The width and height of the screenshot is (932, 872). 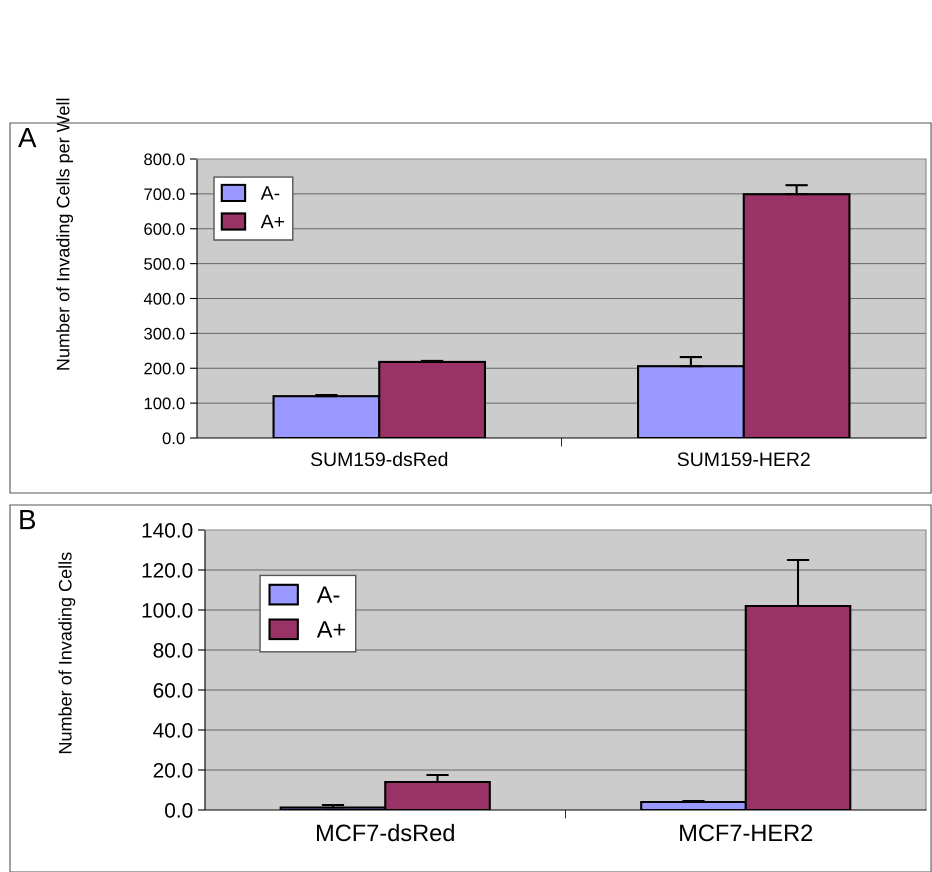 I want to click on y-axis-title: Number of Invading Cells per Well, so click(x=65, y=234).